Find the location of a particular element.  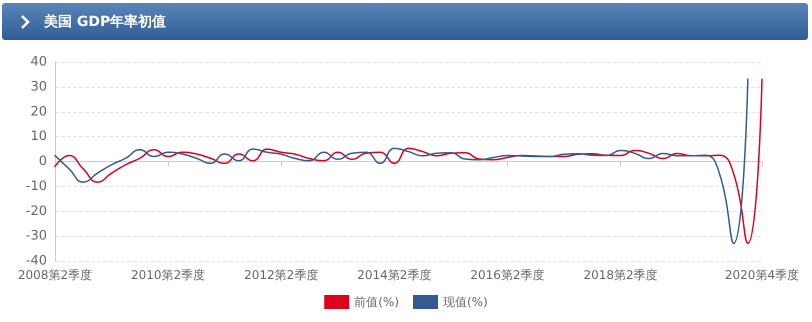

y-tick-label: 0 is located at coordinates (42, 161).